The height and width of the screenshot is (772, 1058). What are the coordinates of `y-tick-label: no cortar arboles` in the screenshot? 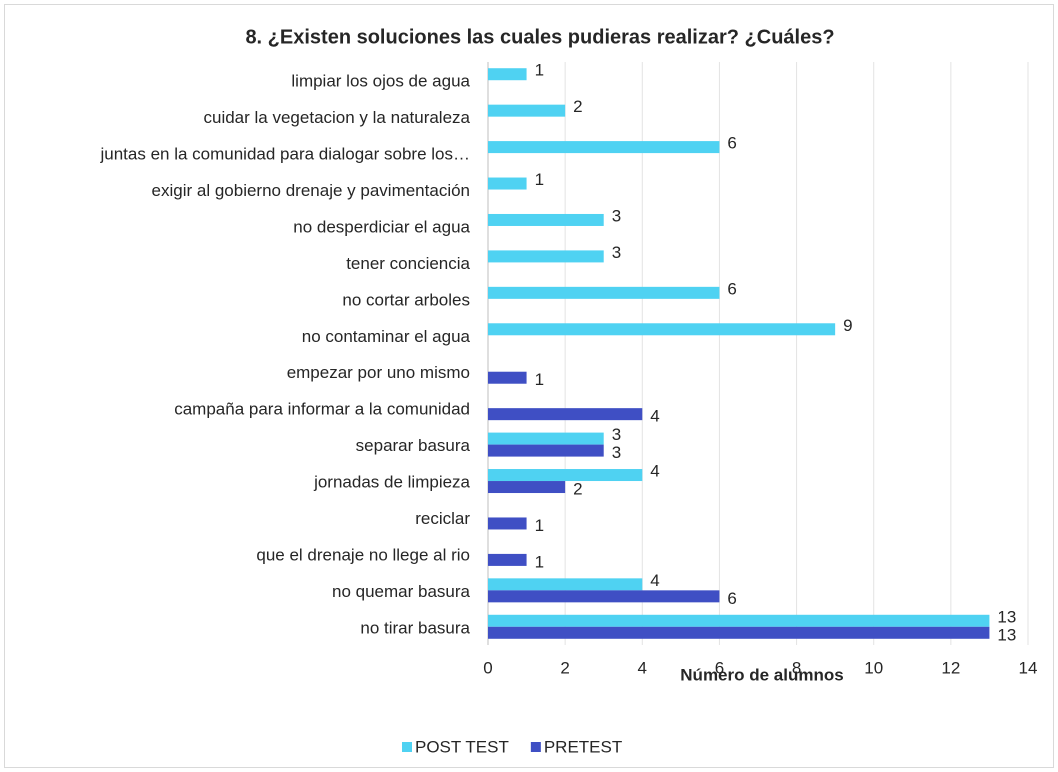 It's located at (406, 299).